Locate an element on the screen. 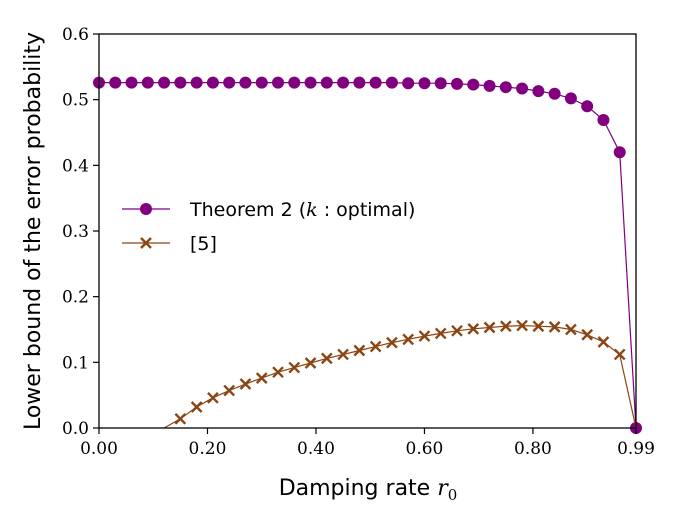  legend-label-theorem2: Theorem 2 (k : optimal) is located at coordinates (302, 210).